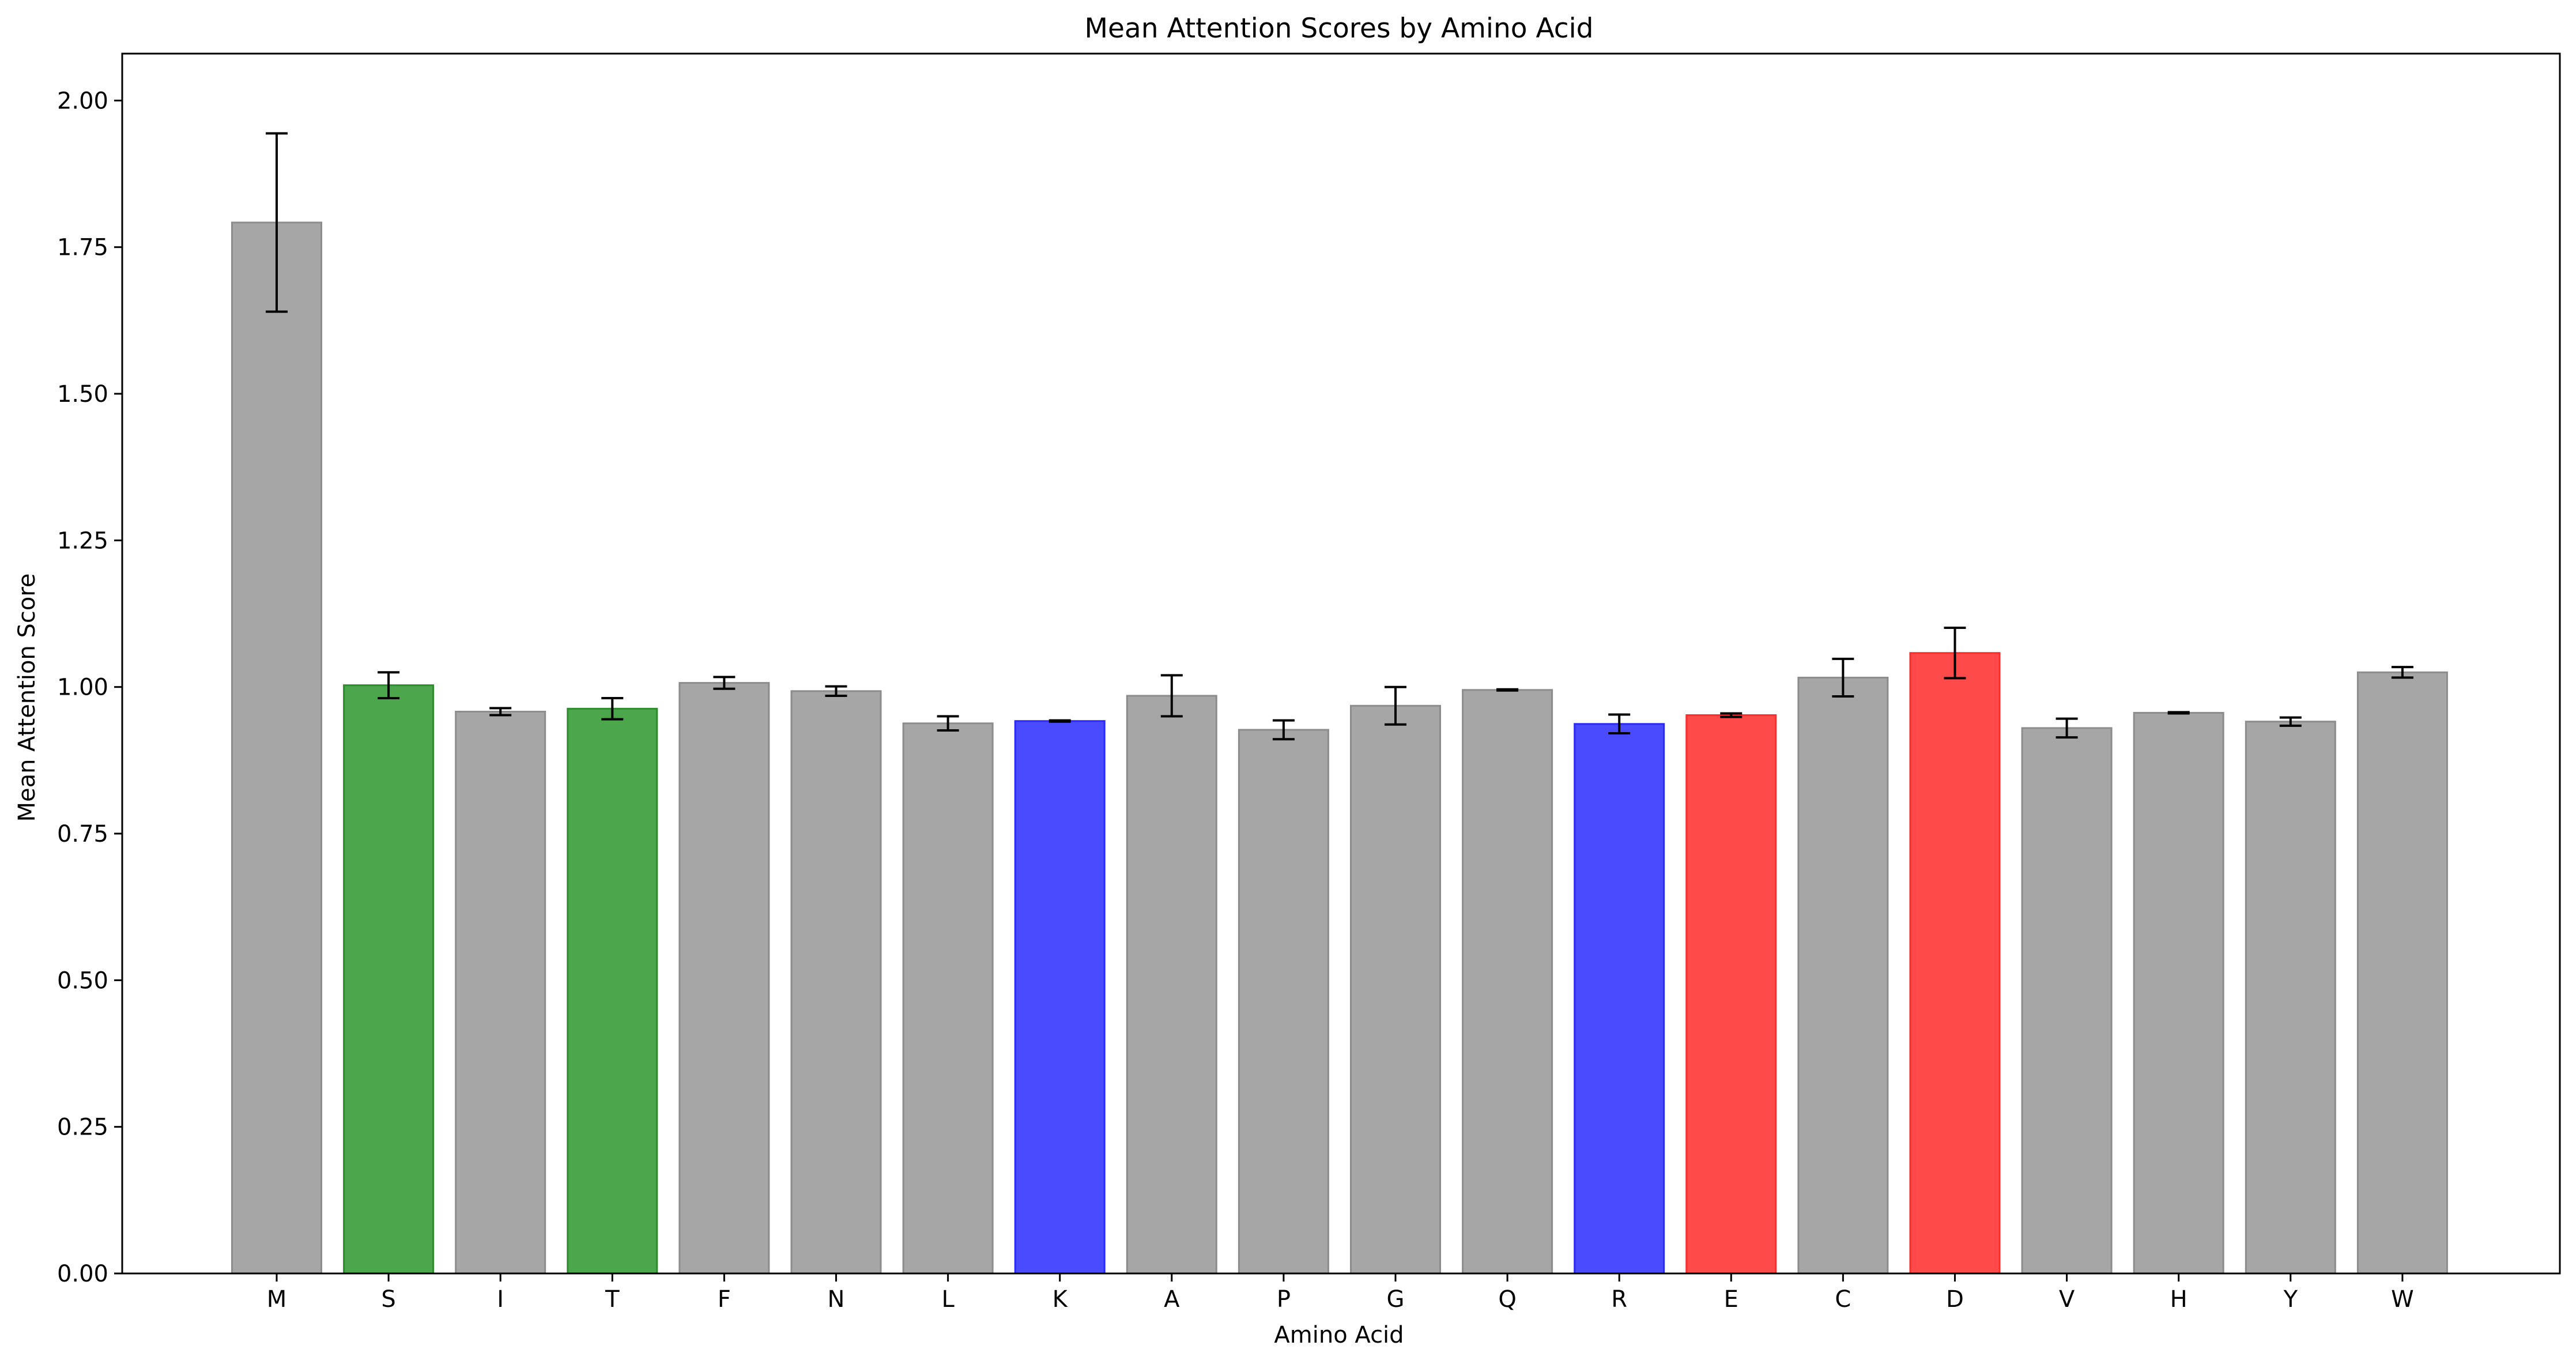  Describe the element at coordinates (1507, 982) in the screenshot. I see `bar-Q` at that location.